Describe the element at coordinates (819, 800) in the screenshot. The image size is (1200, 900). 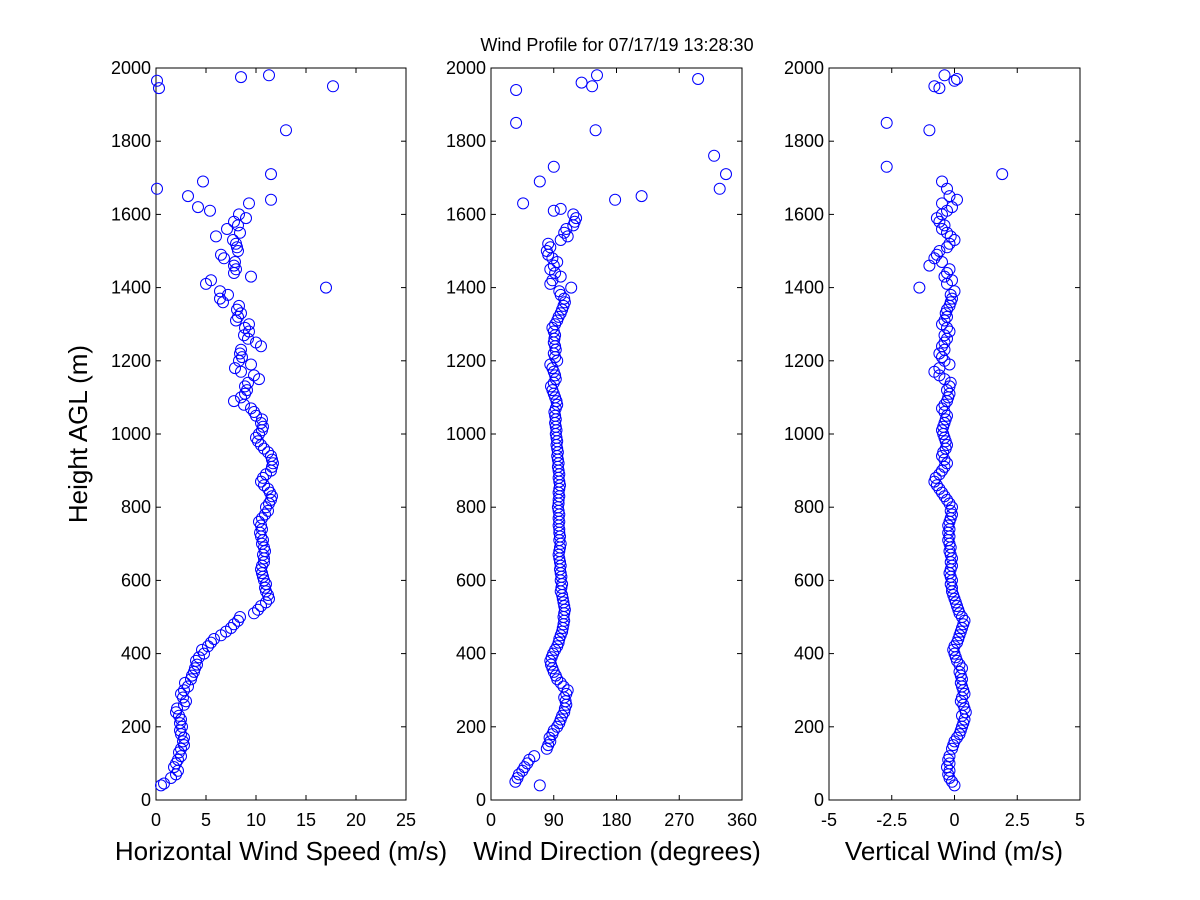
I see `y-tick-label: 0` at that location.